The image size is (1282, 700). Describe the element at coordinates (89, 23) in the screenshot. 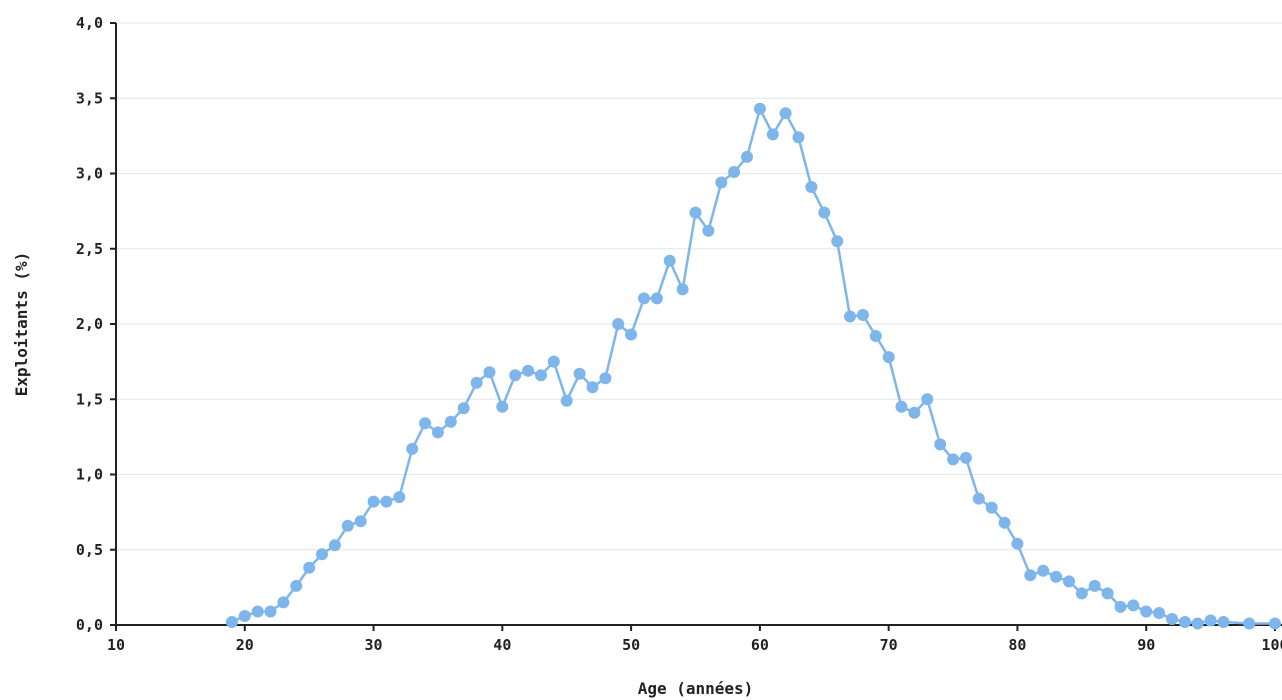

I see `y-tick-label: 4,0` at that location.